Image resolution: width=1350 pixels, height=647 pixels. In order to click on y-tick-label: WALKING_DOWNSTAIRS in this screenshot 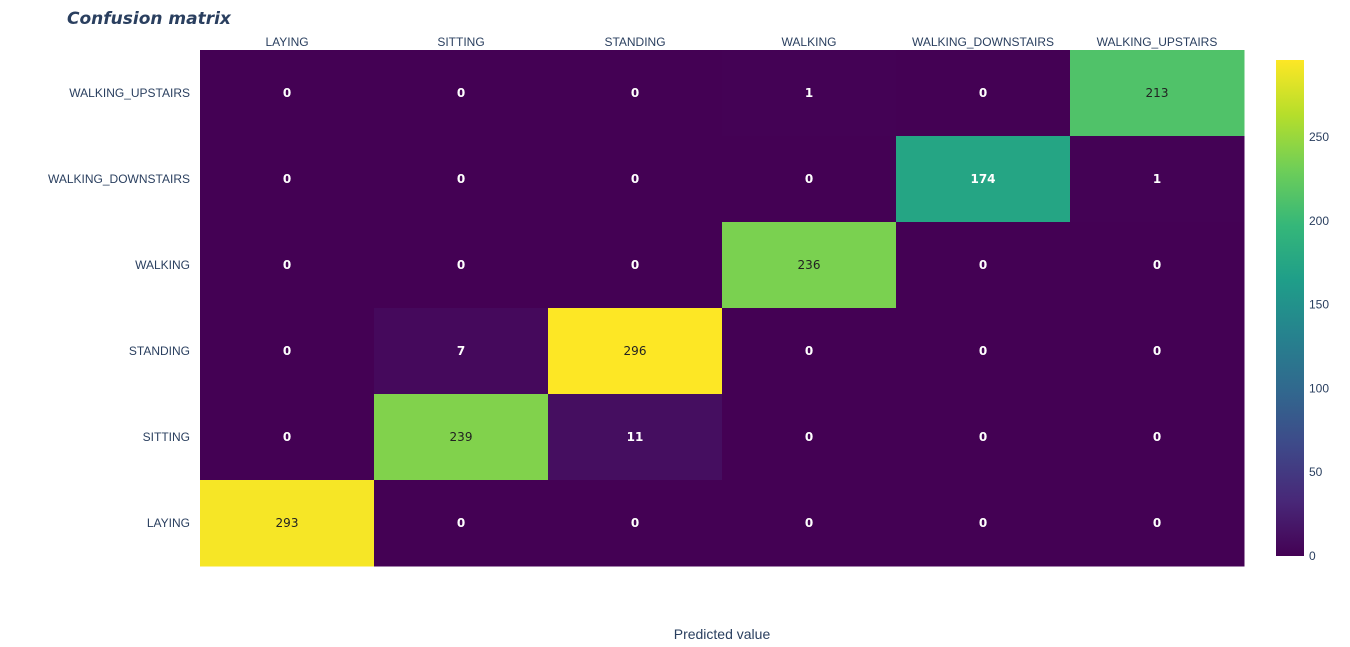, I will do `click(119, 179)`.